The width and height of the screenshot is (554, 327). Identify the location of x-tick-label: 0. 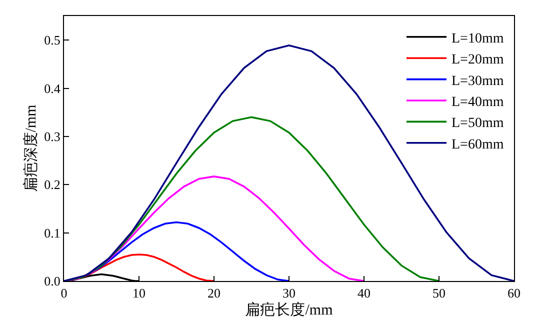
(64, 293).